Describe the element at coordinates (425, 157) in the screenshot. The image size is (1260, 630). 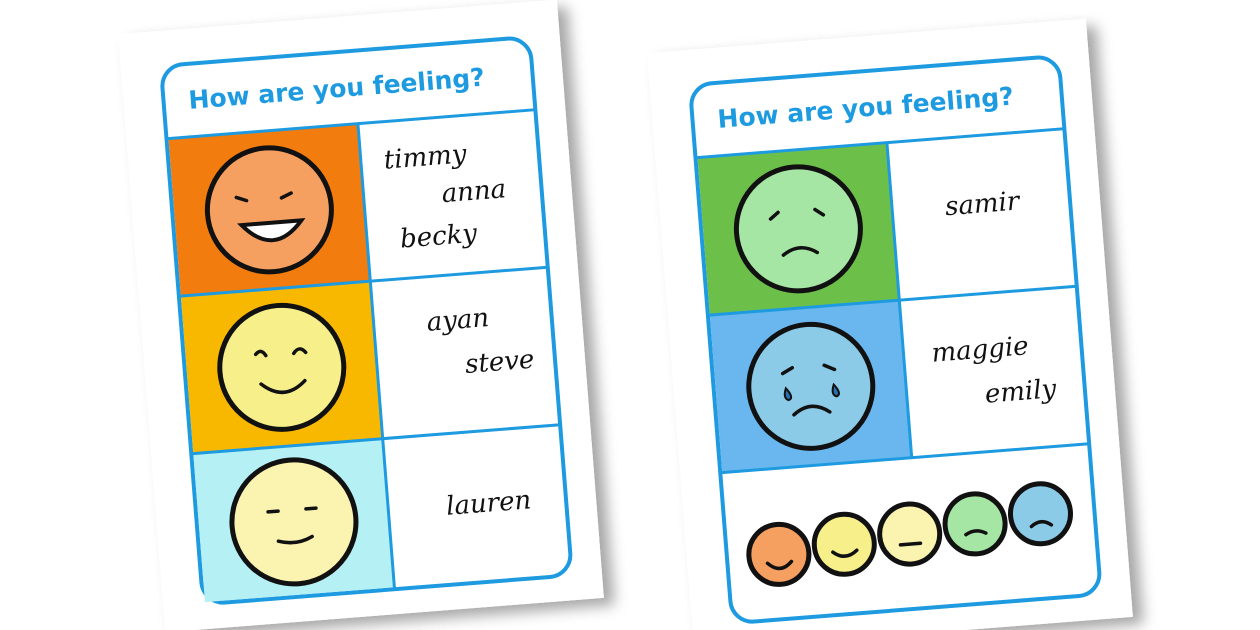
I see `name: timmy` at that location.